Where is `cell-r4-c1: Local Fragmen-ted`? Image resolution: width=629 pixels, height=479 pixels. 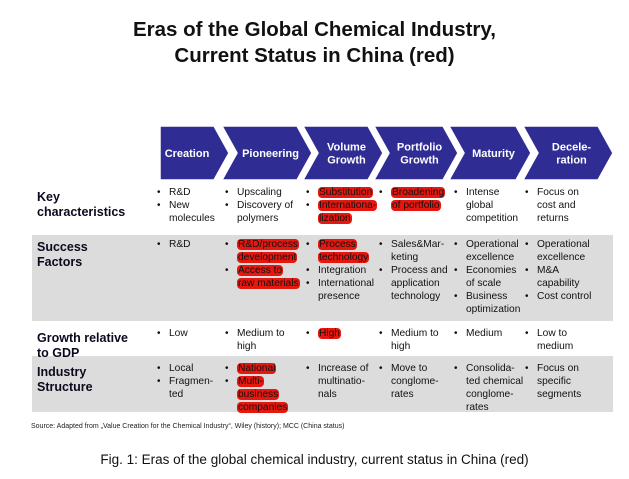
cell-r4-c1: Local Fragmen-ted is located at coordinates (190, 381).